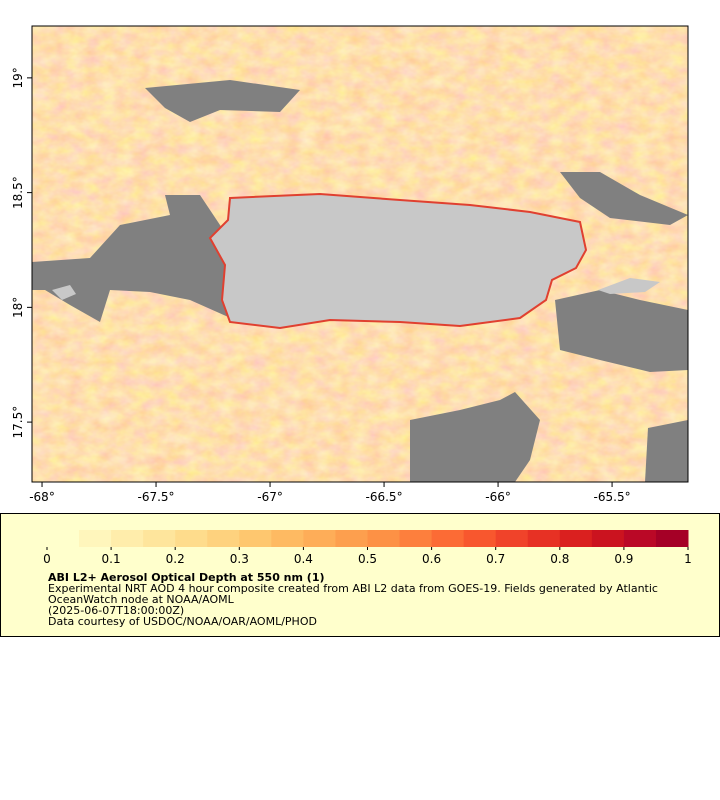  Describe the element at coordinates (175, 559) in the screenshot. I see `colorbar-tick-label: 0.2` at that location.